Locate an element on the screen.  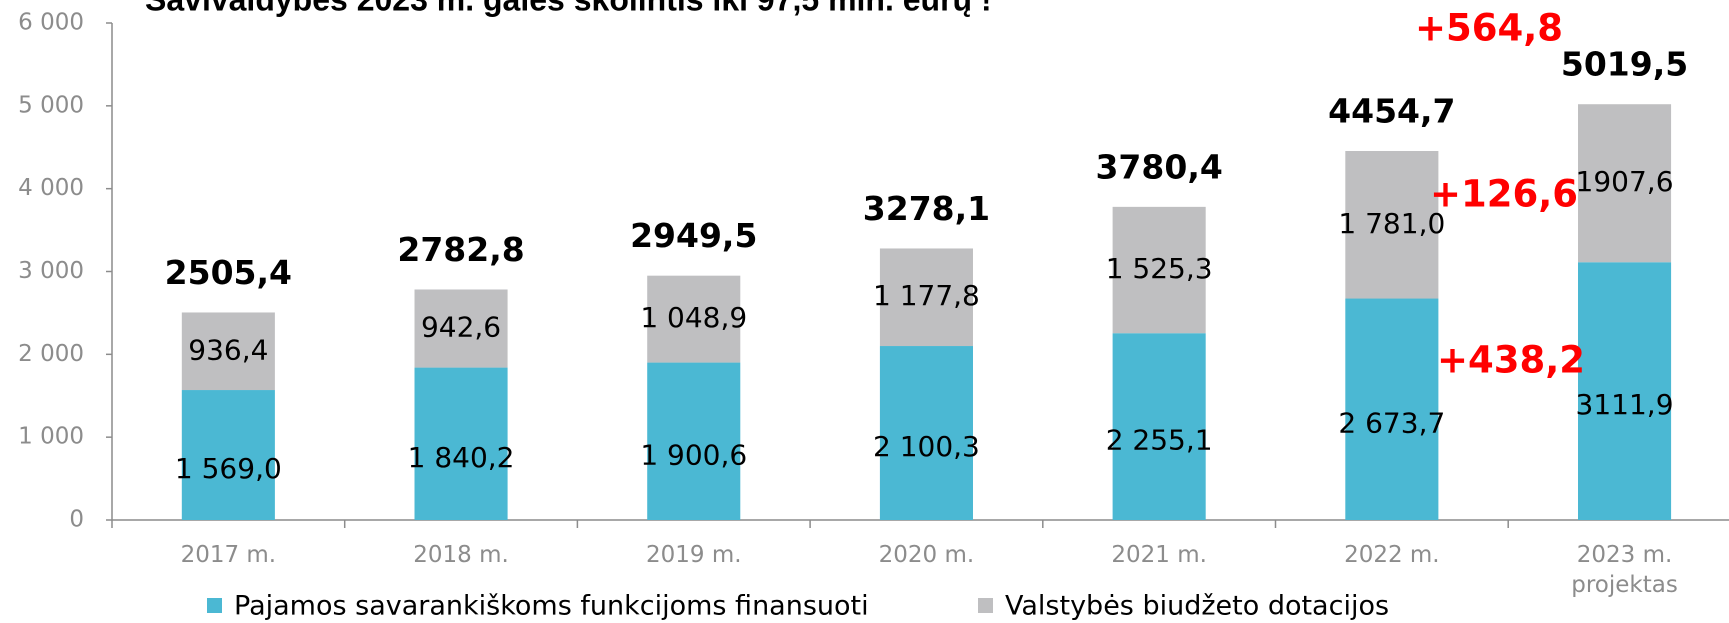
value-label: 1 048,9 is located at coordinates (693, 317).